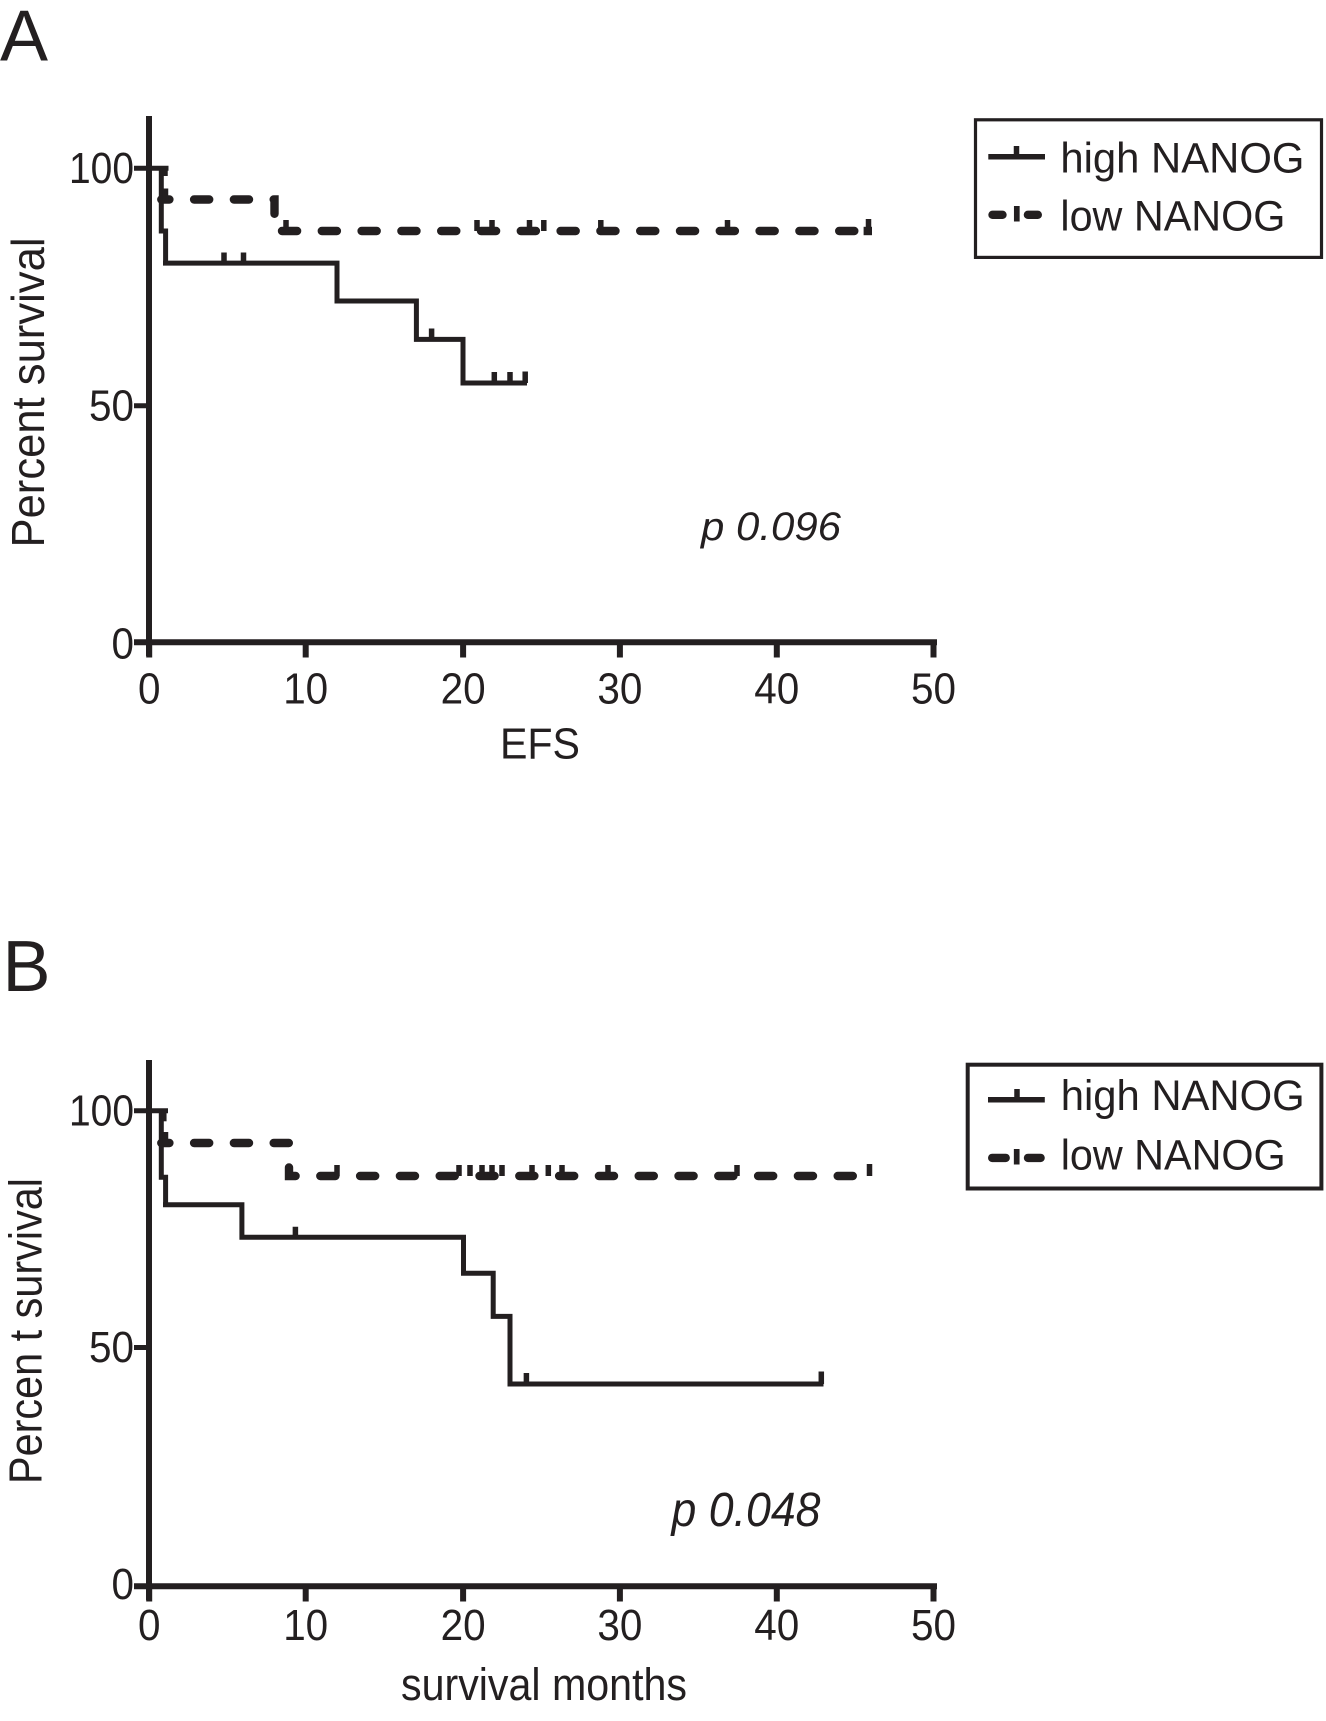 The width and height of the screenshot is (1326, 1721). What do you see at coordinates (27, 967) in the screenshot?
I see `svg-text: B` at bounding box center [27, 967].